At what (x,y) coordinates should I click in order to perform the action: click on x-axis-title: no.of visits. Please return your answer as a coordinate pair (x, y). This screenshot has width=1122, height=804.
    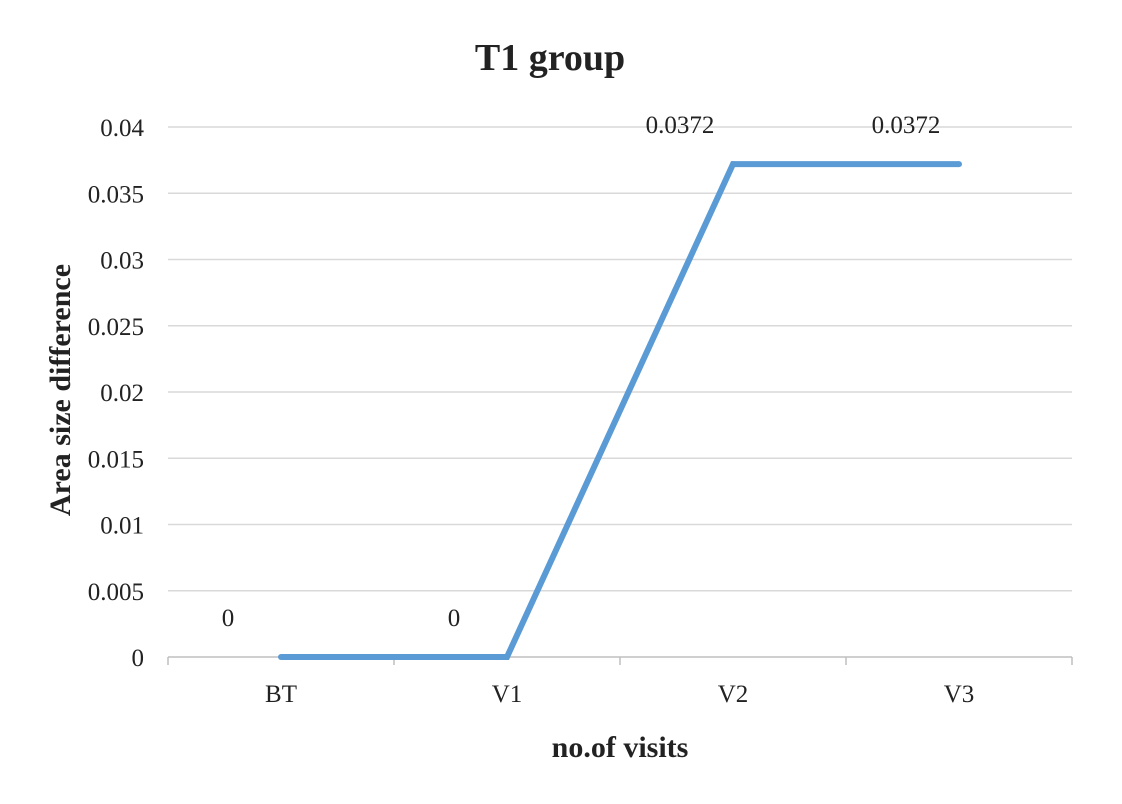
    Looking at the image, I should click on (620, 747).